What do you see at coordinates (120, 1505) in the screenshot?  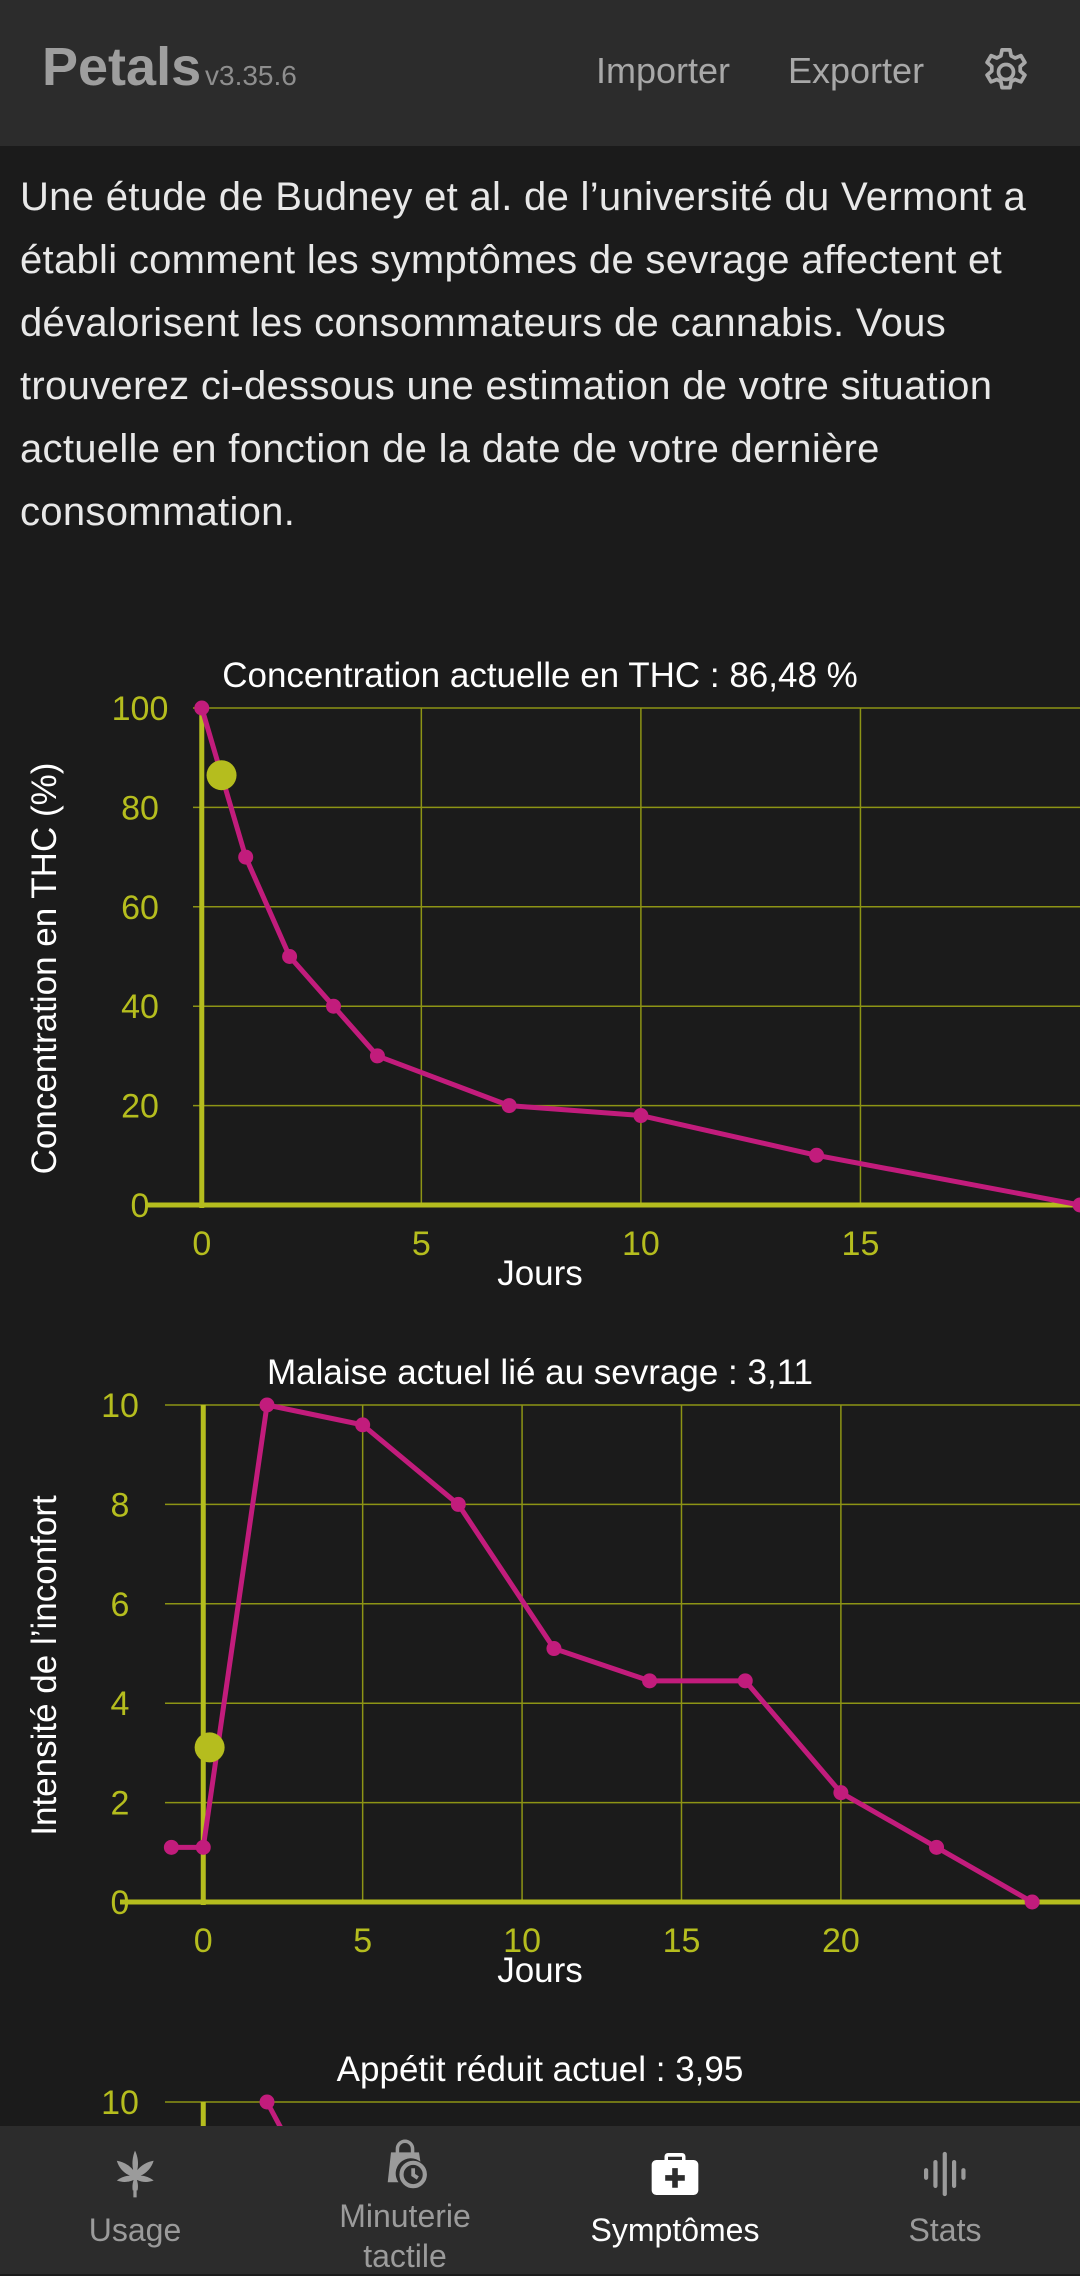 I see `y-tick-label: 8` at bounding box center [120, 1505].